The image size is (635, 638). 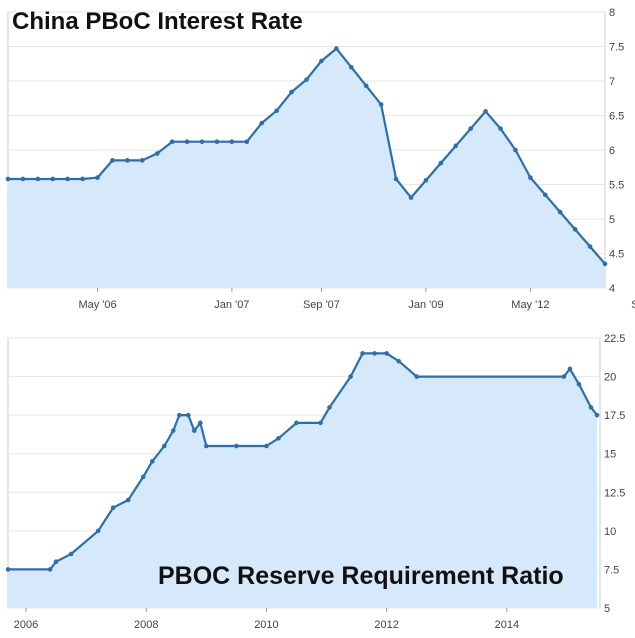 I want to click on y-tick-label: 10, so click(x=610, y=532).